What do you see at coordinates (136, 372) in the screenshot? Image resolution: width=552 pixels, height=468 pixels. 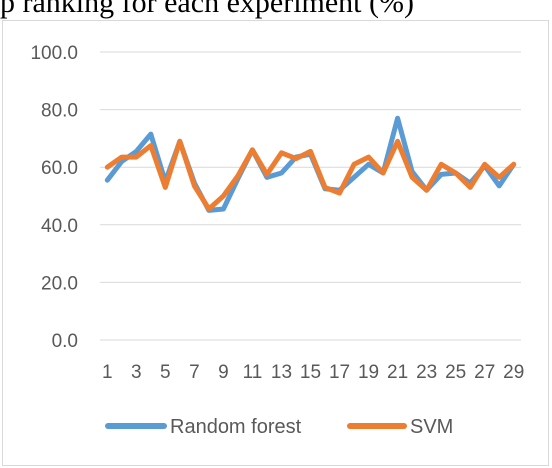 I see `x-tick-label: 3` at bounding box center [136, 372].